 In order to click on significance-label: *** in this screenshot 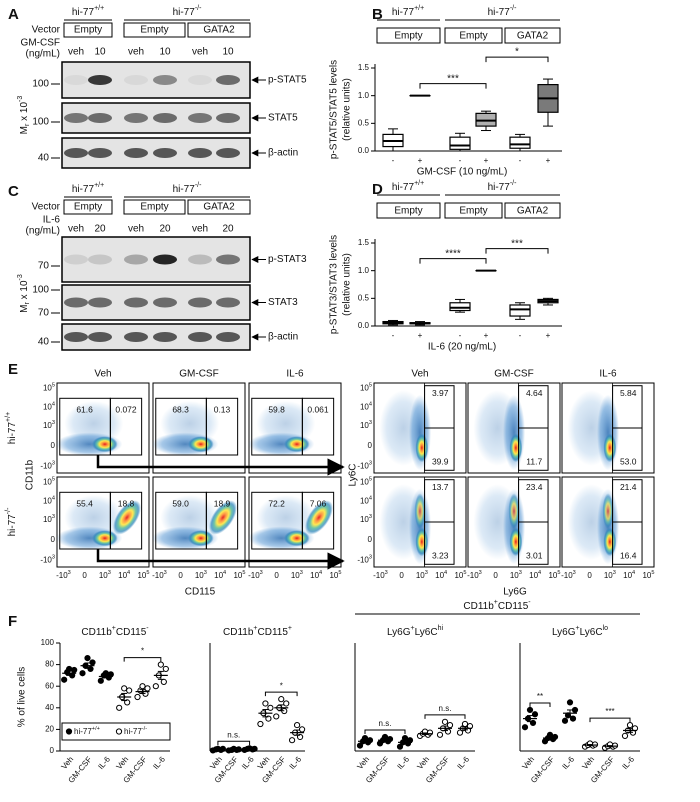, I will do `click(517, 243)`.